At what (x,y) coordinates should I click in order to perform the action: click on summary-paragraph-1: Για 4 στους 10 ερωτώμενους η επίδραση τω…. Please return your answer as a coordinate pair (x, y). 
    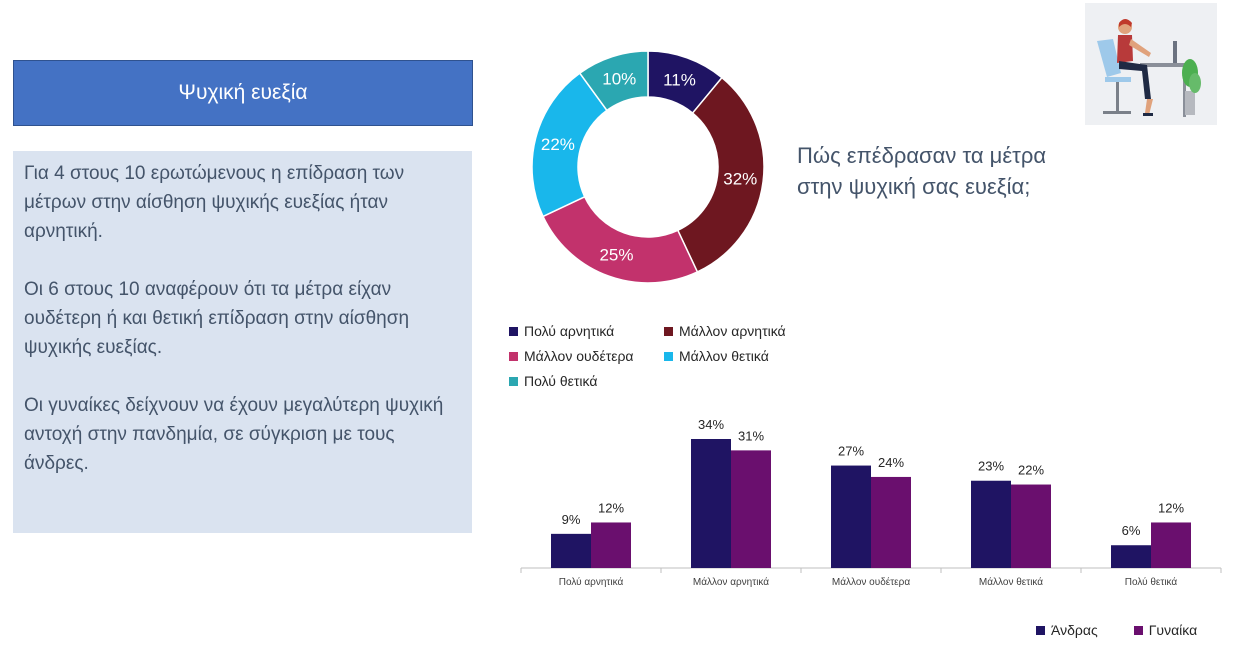
    Looking at the image, I should click on (214, 202).